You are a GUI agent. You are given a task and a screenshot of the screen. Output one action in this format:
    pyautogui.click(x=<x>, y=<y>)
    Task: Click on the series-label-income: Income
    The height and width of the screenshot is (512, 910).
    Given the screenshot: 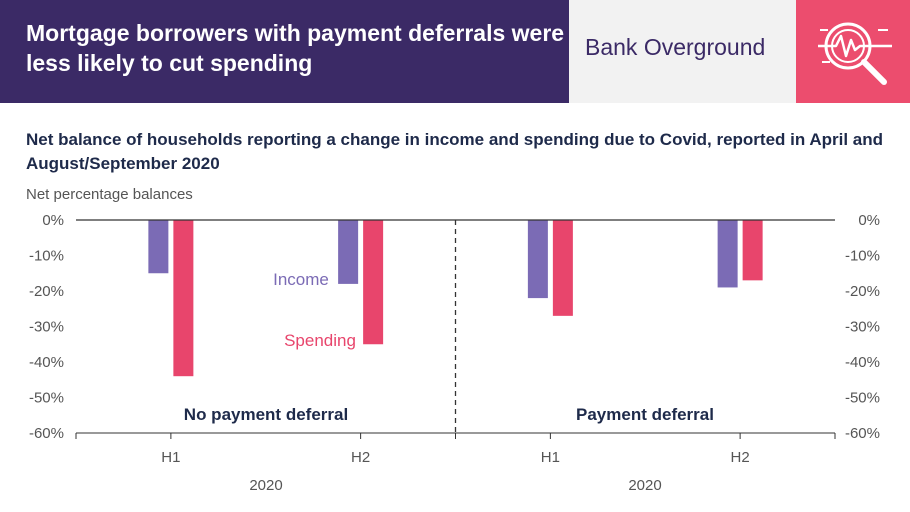 What is the action you would take?
    pyautogui.click(x=301, y=279)
    